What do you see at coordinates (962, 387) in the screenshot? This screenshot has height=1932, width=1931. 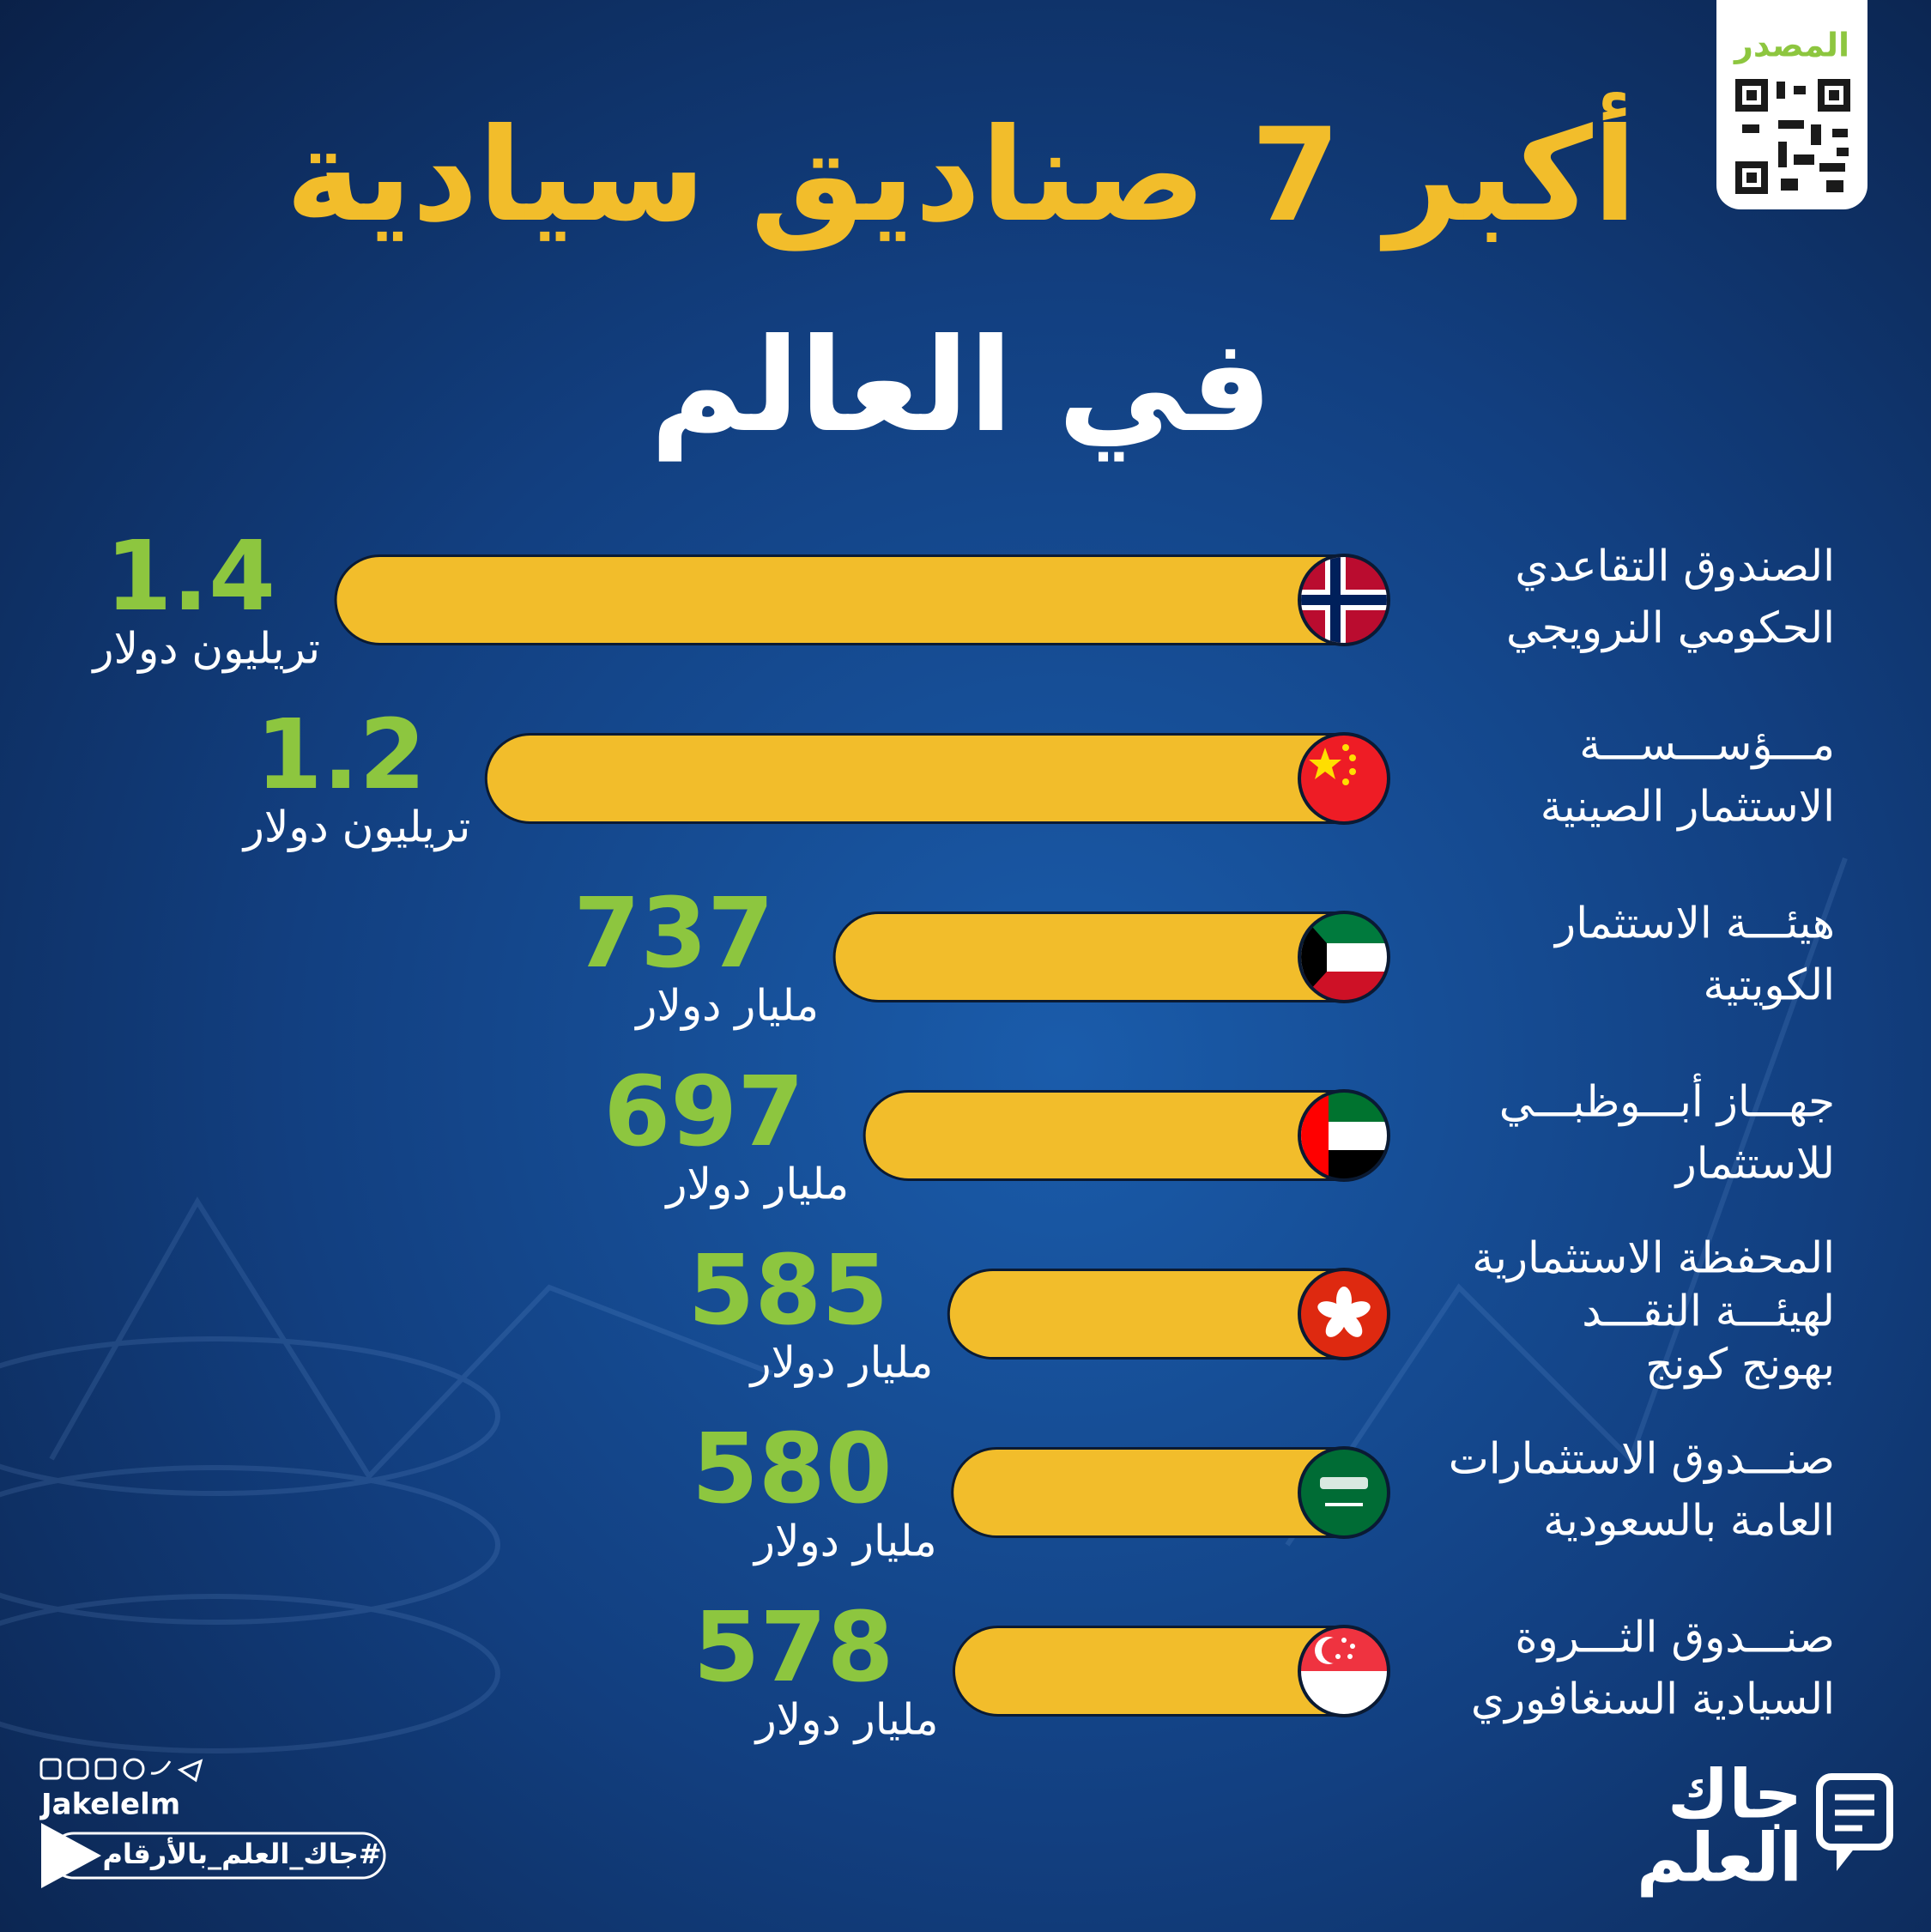 I see `title: في العالم` at bounding box center [962, 387].